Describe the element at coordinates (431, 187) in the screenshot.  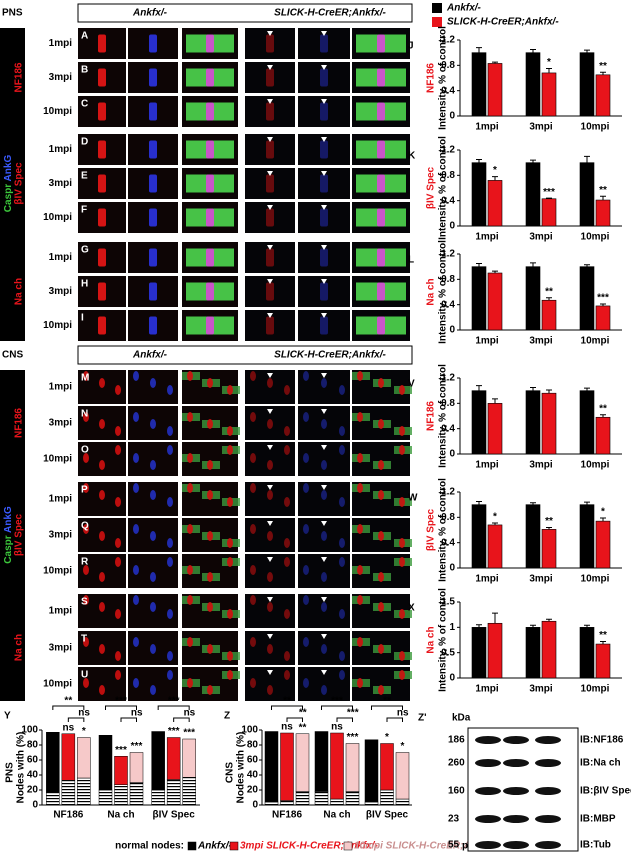
I see `marker-label: βIV Spec` at that location.